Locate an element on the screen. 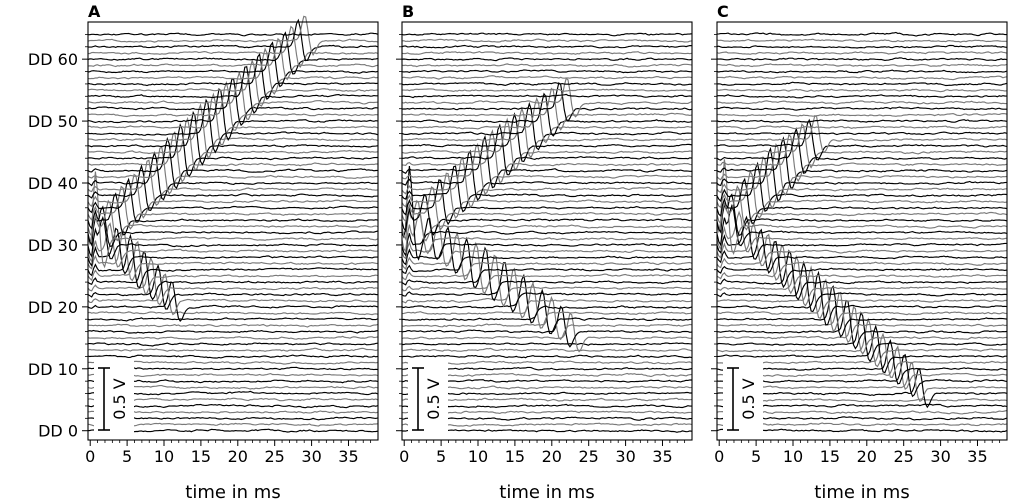  x-tick-label: 35 is located at coordinates (348, 456).